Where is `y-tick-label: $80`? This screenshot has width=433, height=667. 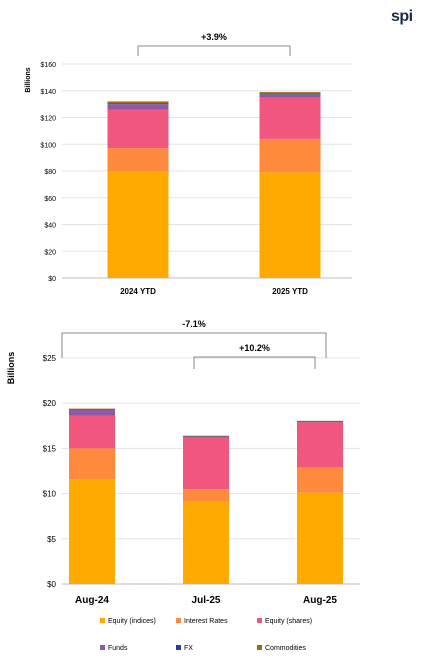 y-tick-label: $80 is located at coordinates (50, 172).